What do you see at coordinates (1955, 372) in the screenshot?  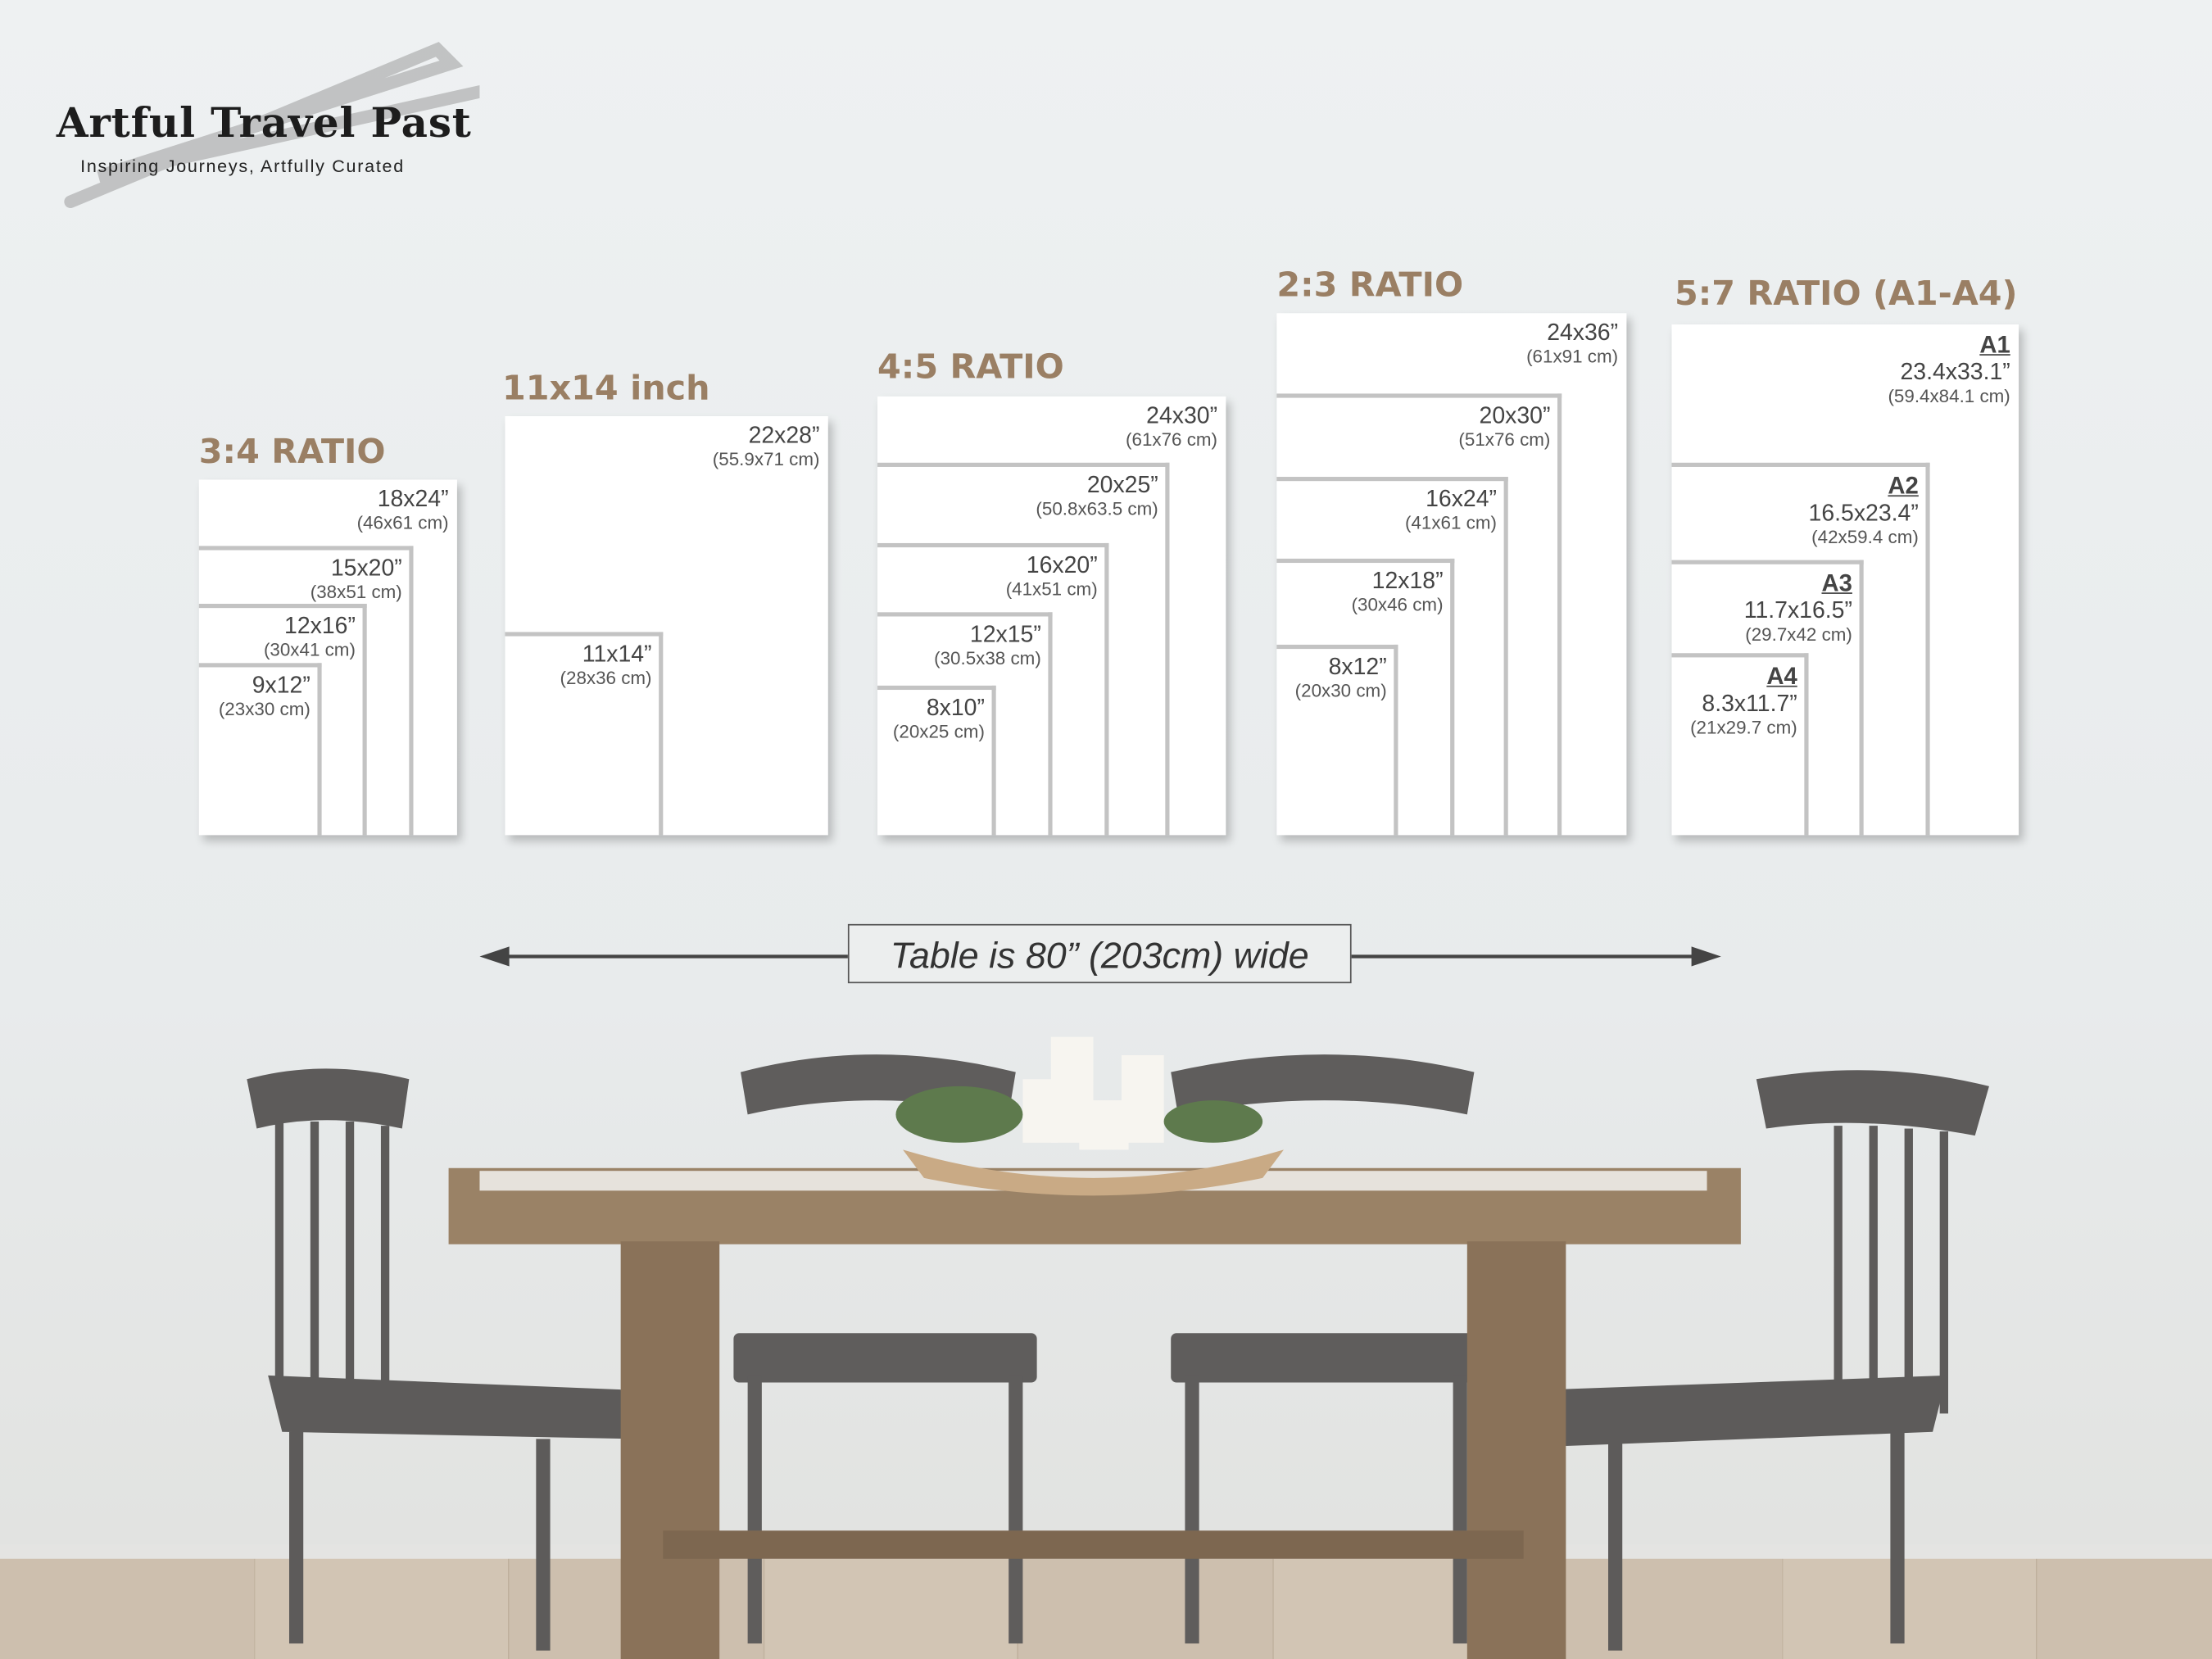 I see `size-inches: 23.4x33.1”` at bounding box center [1955, 372].